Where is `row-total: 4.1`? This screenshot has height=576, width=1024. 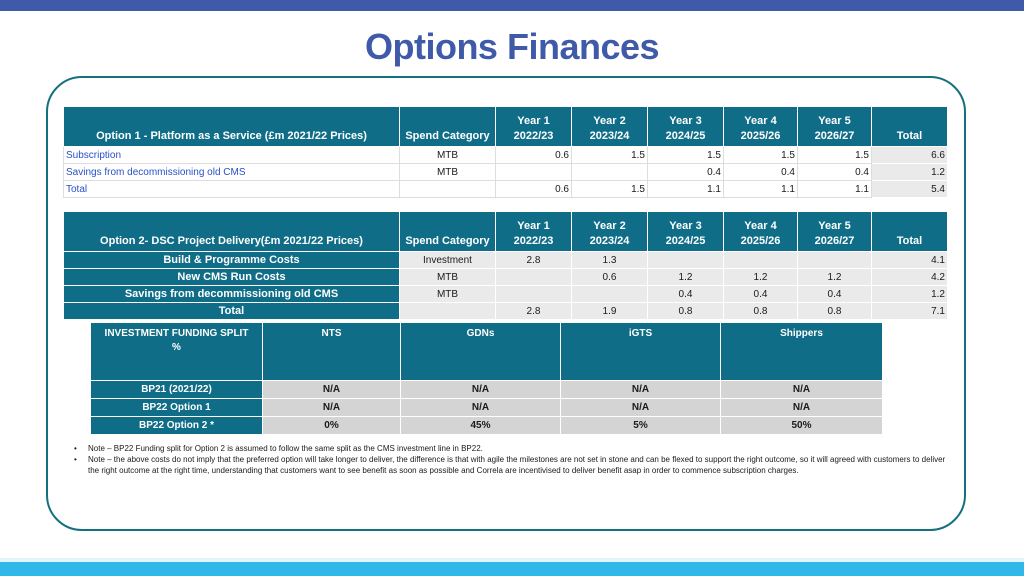 row-total: 4.1 is located at coordinates (909, 260).